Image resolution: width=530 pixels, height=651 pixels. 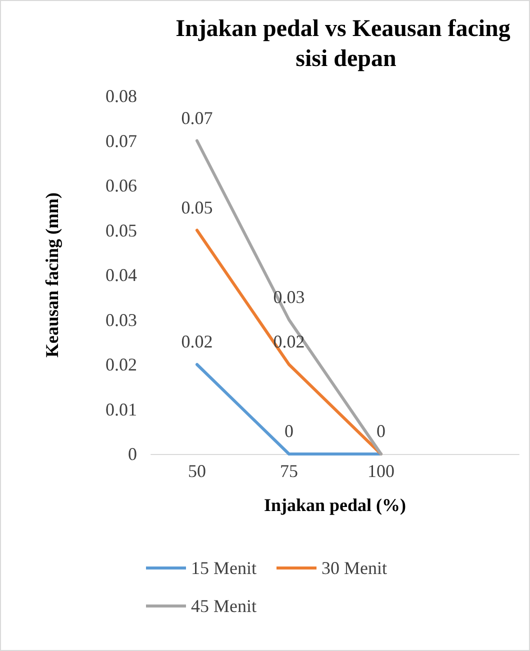 What do you see at coordinates (289, 296) in the screenshot?
I see `data-label: 0.03` at bounding box center [289, 296].